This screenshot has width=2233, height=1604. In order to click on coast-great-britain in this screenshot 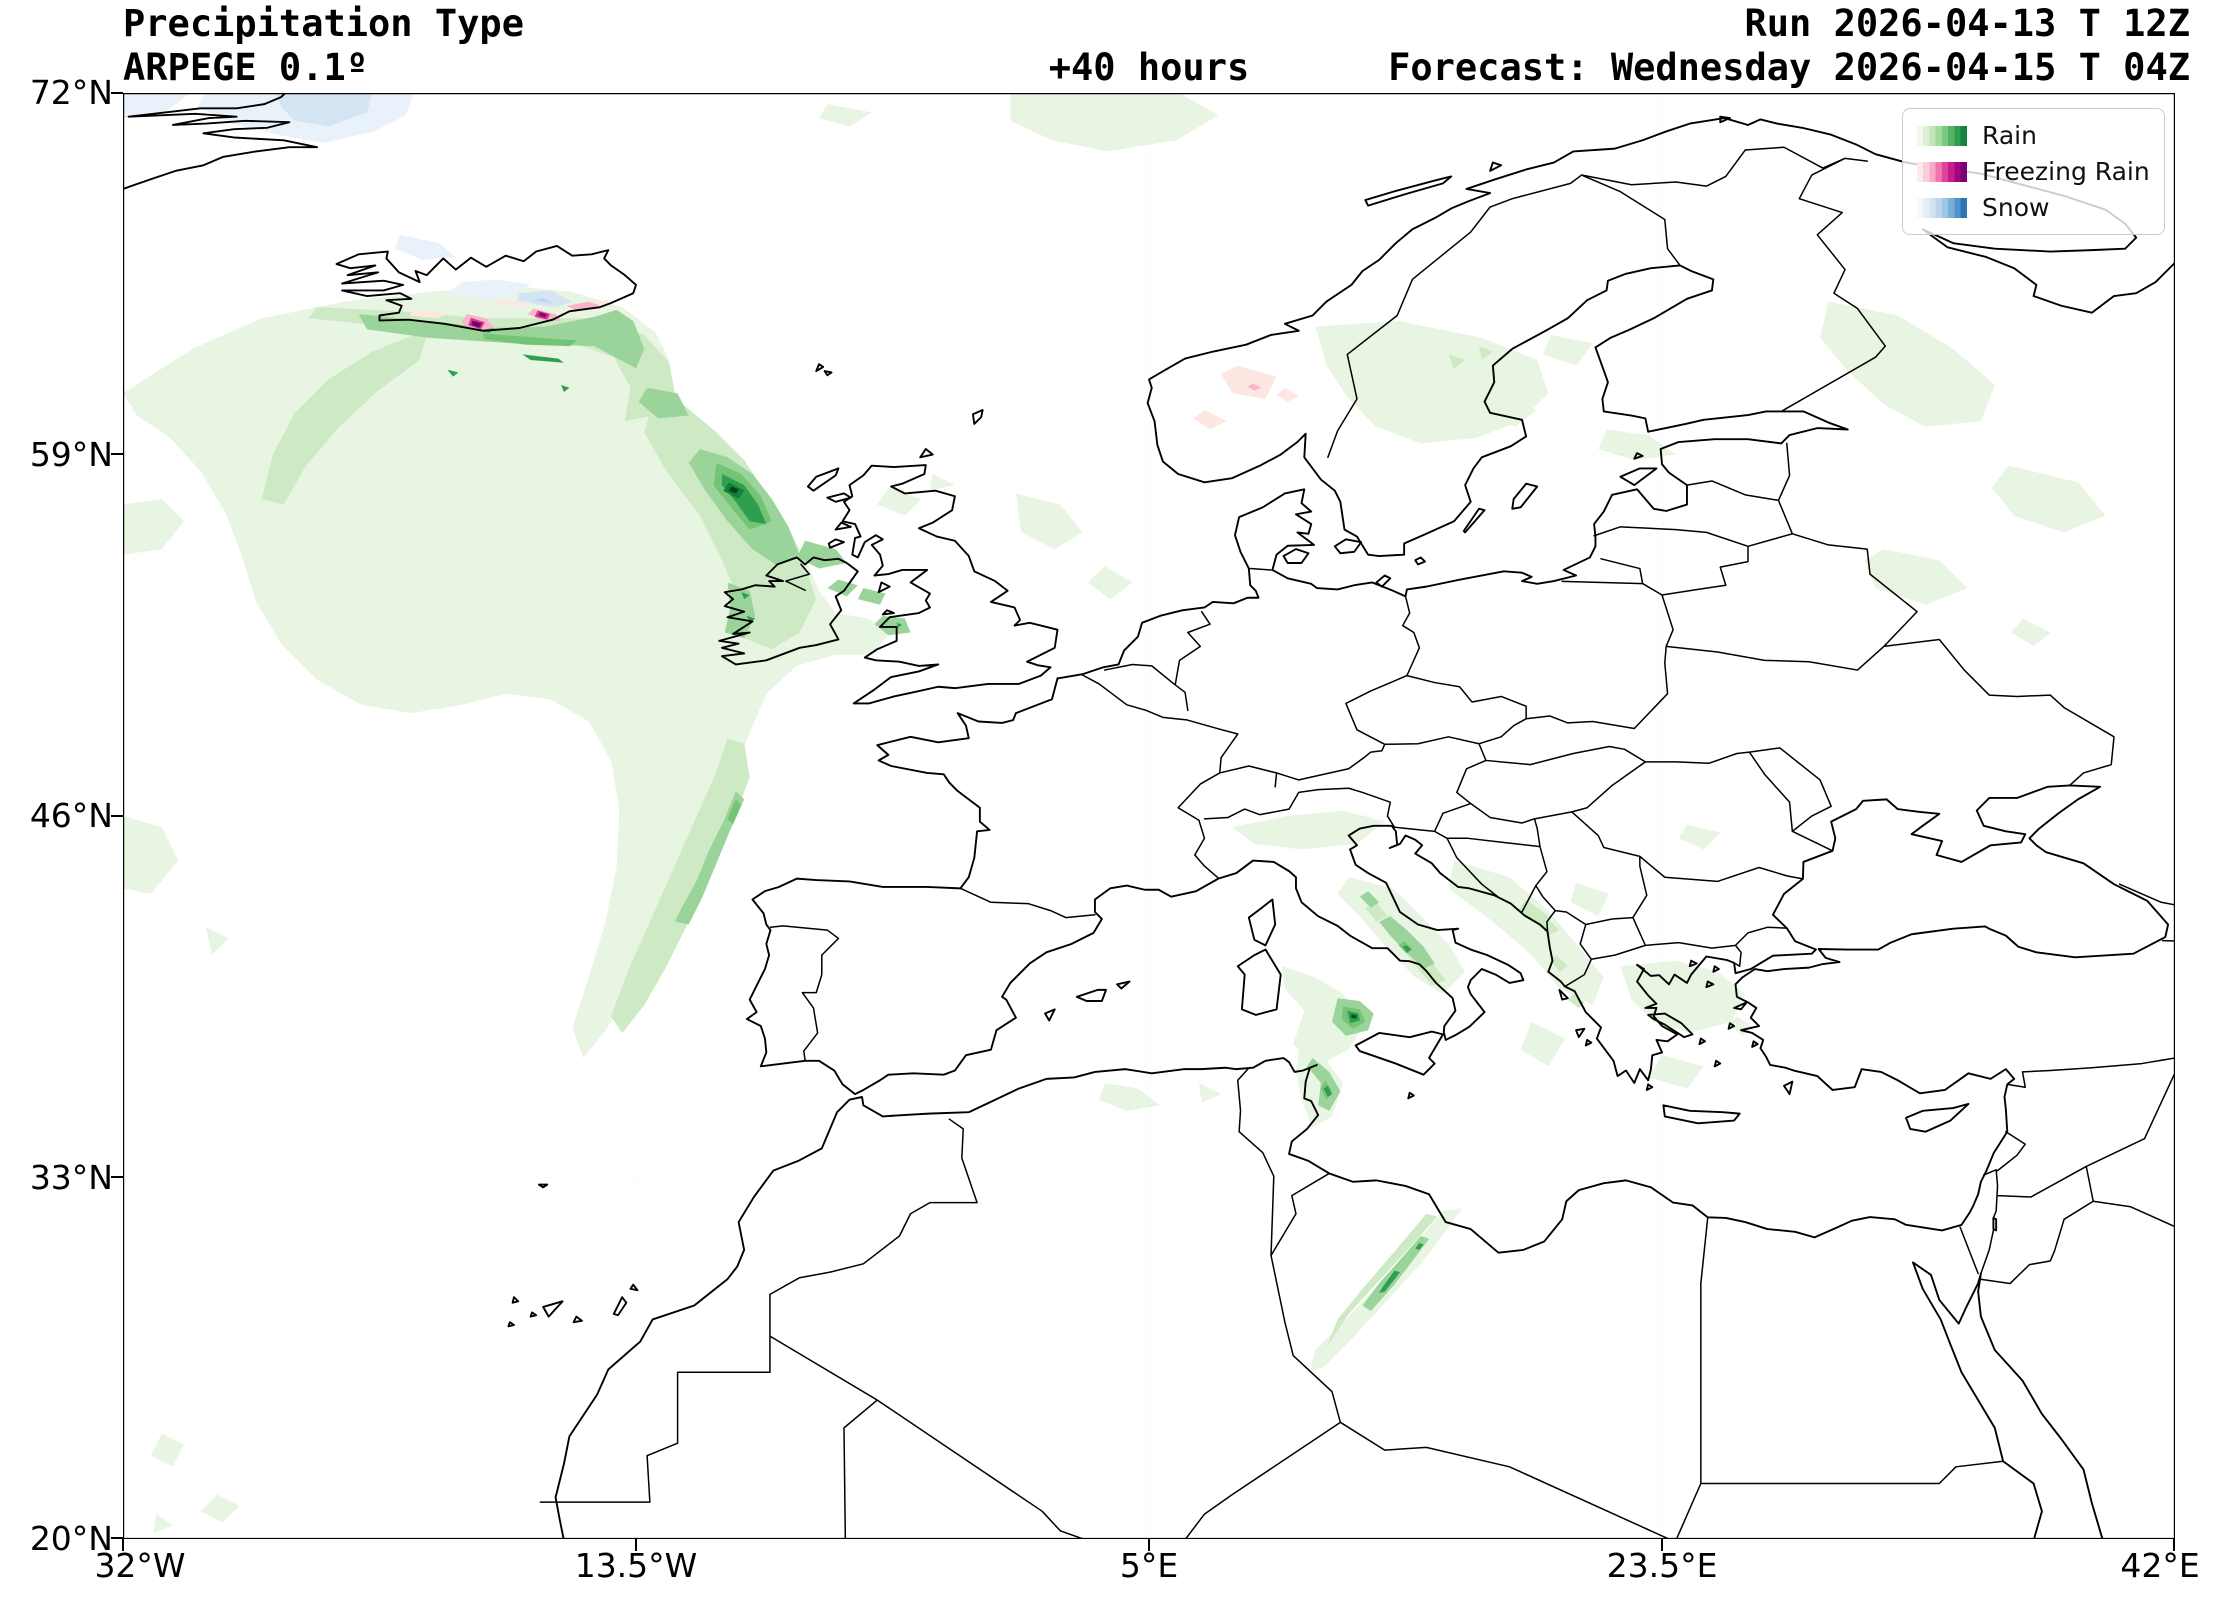, I will do `click(950, 584)`.